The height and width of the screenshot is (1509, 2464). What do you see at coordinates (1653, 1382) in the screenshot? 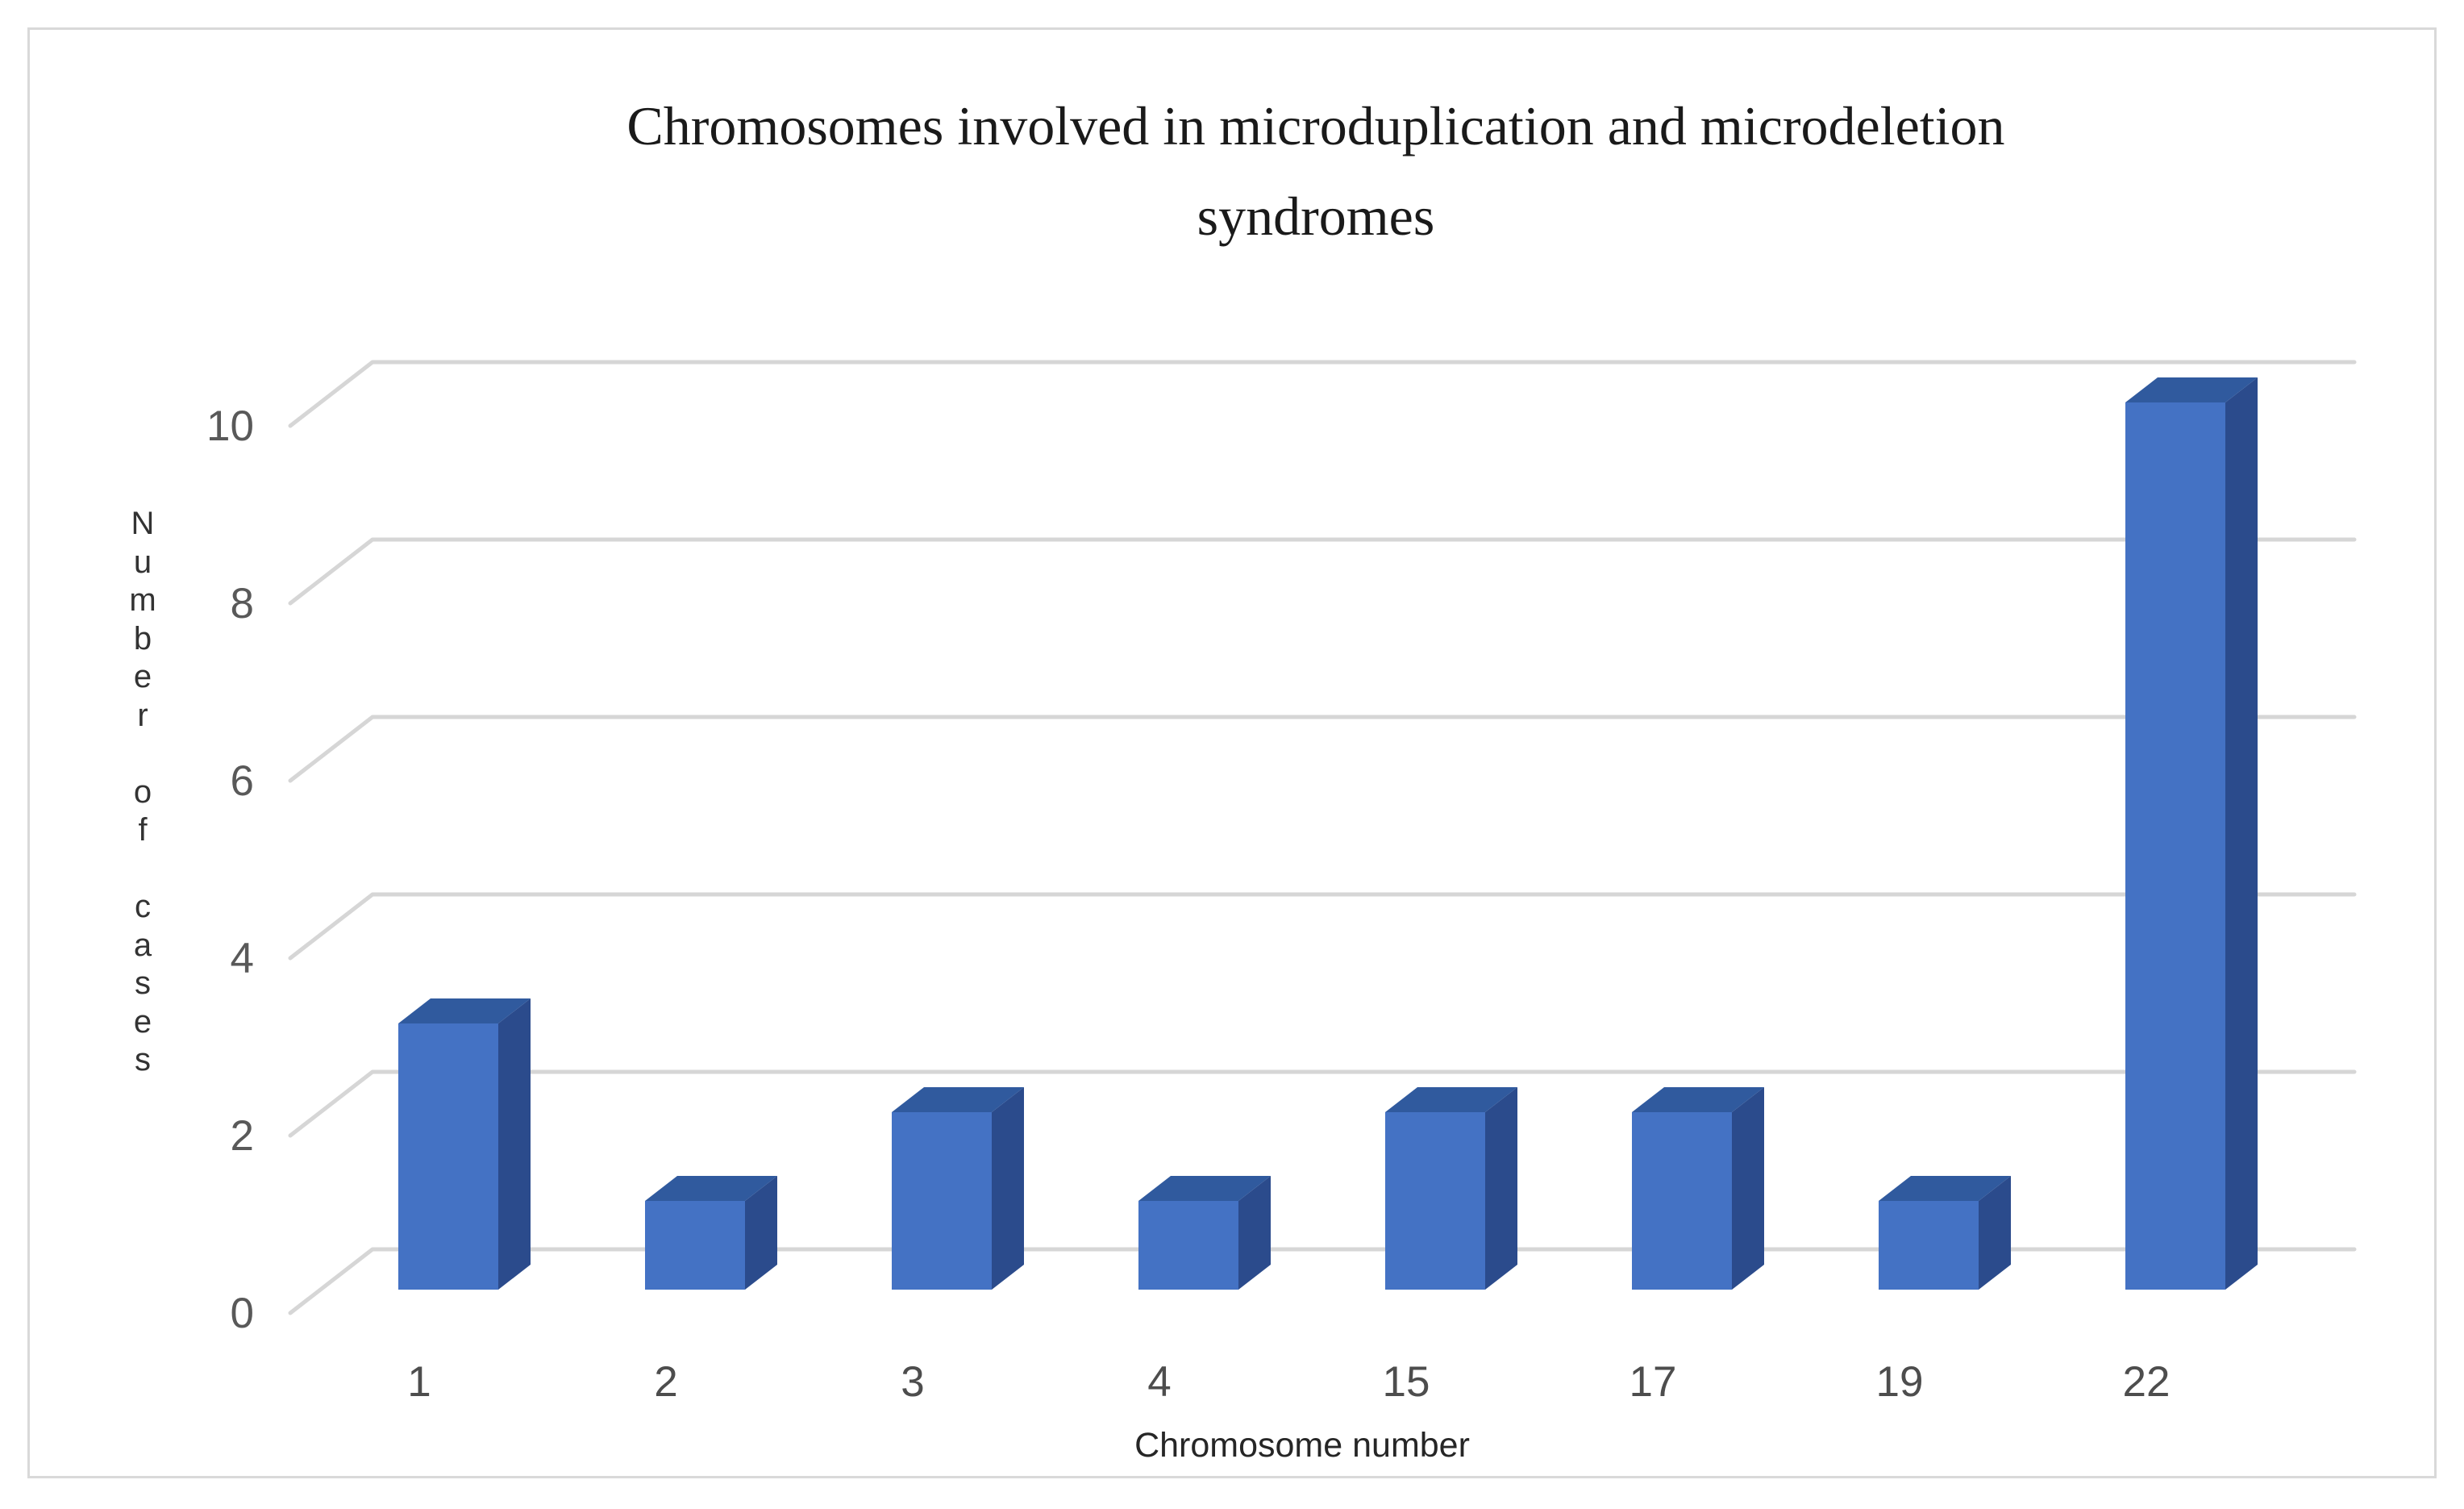
I see `x-category-label-17: 17` at bounding box center [1653, 1382].